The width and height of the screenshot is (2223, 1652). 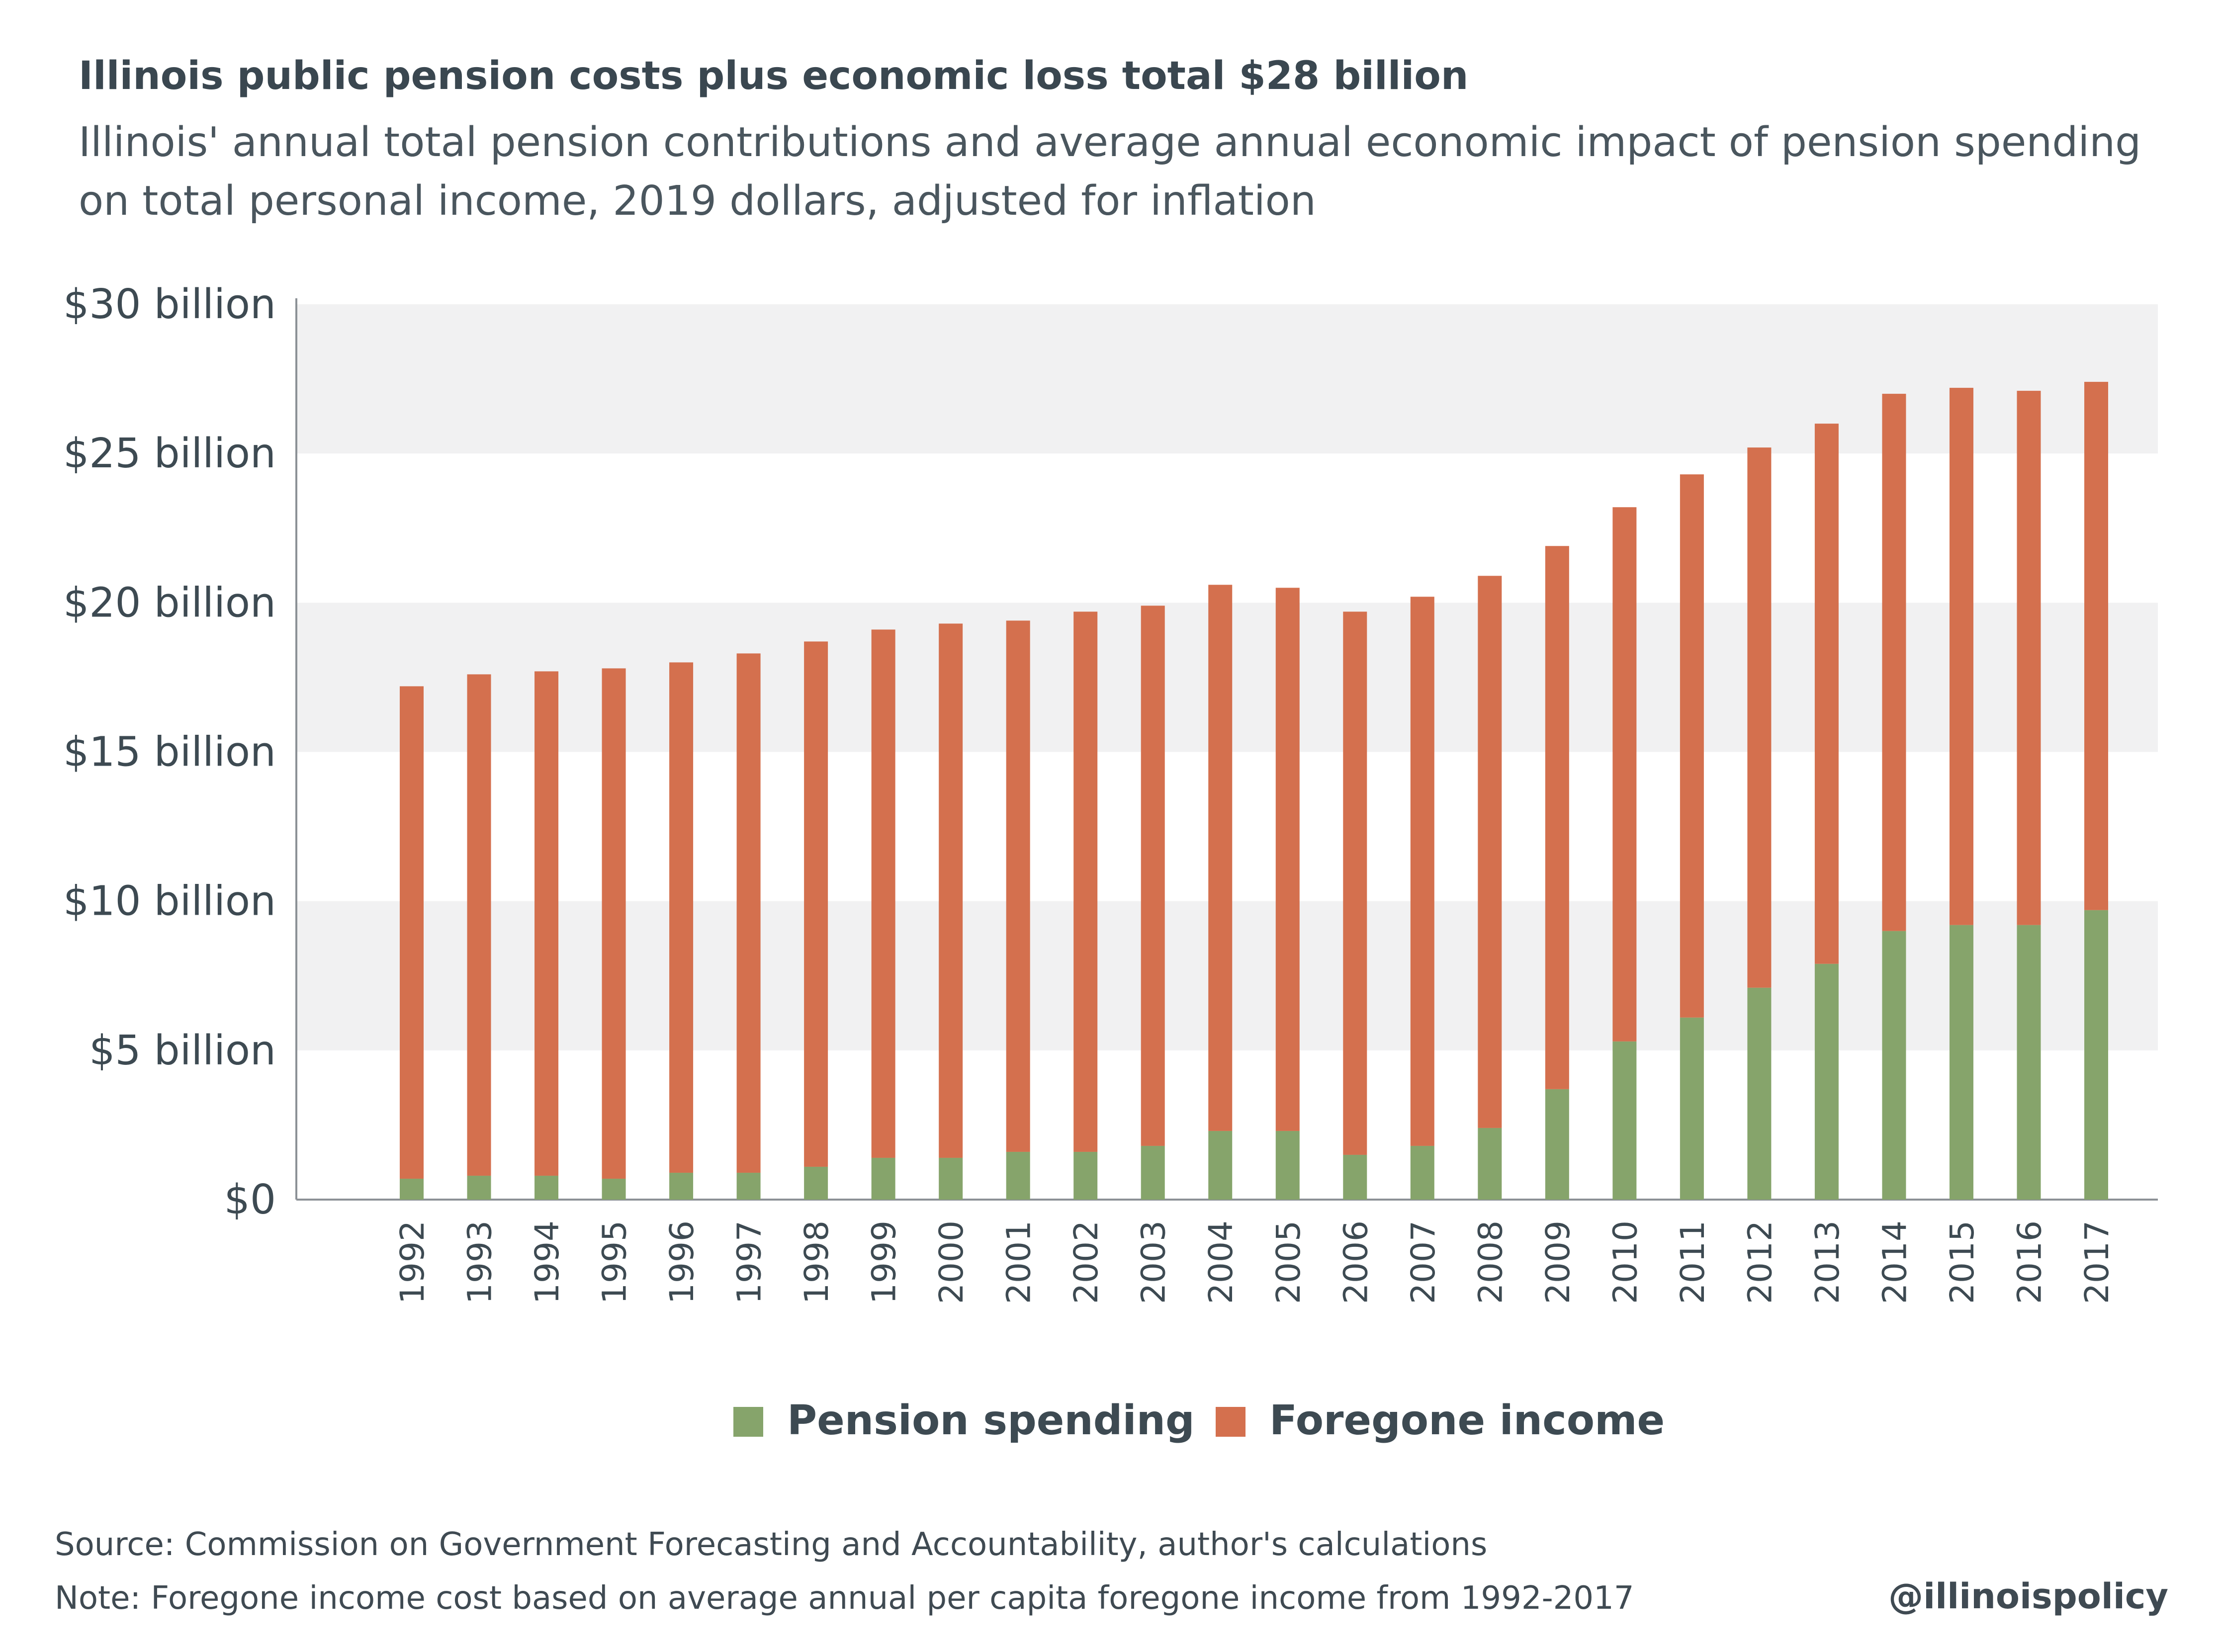 I want to click on x-tick-label: 1998, so click(x=817, y=1262).